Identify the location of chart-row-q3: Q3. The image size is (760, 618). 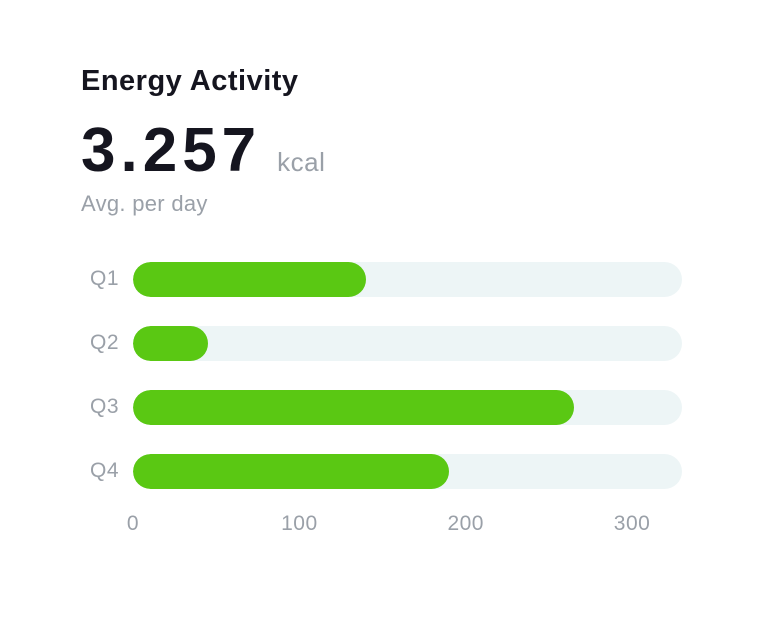
(420, 407).